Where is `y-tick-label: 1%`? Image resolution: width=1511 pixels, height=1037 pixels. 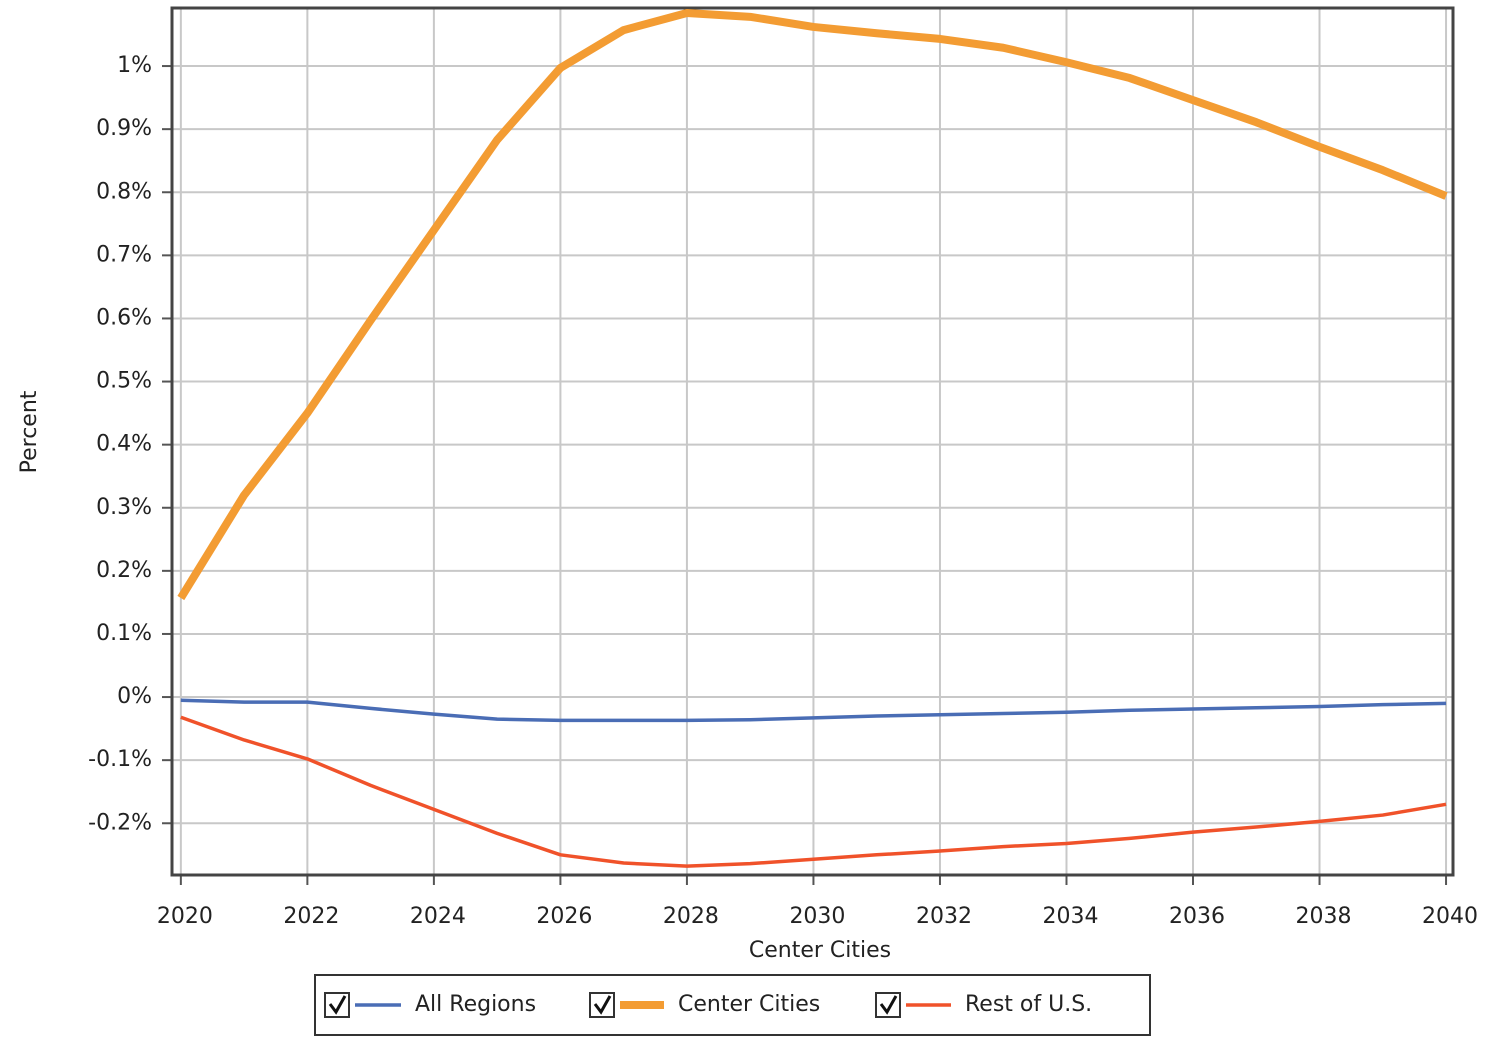 y-tick-label: 1% is located at coordinates (134, 65).